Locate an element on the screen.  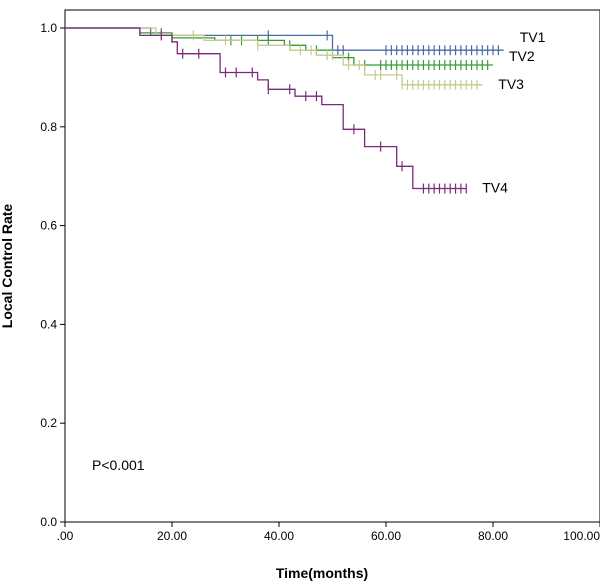
x-tick-label: 60.00 is located at coordinates (386, 536).